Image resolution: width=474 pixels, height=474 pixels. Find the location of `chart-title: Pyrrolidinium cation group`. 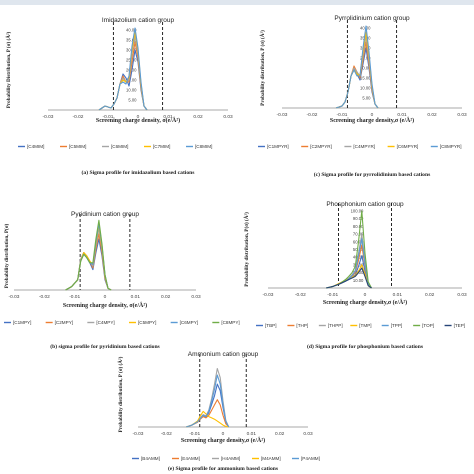

chart-title: Pyrrolidinium cation group is located at coordinates (372, 18).